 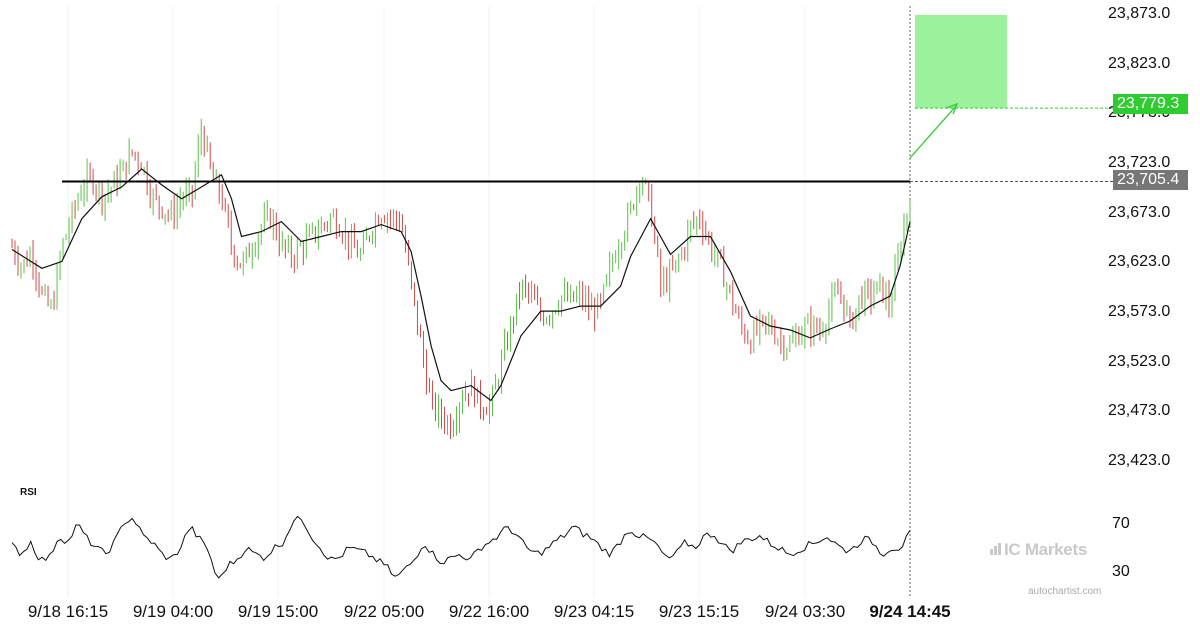 What do you see at coordinates (1014, 61) in the screenshot?
I see `target-zone` at bounding box center [1014, 61].